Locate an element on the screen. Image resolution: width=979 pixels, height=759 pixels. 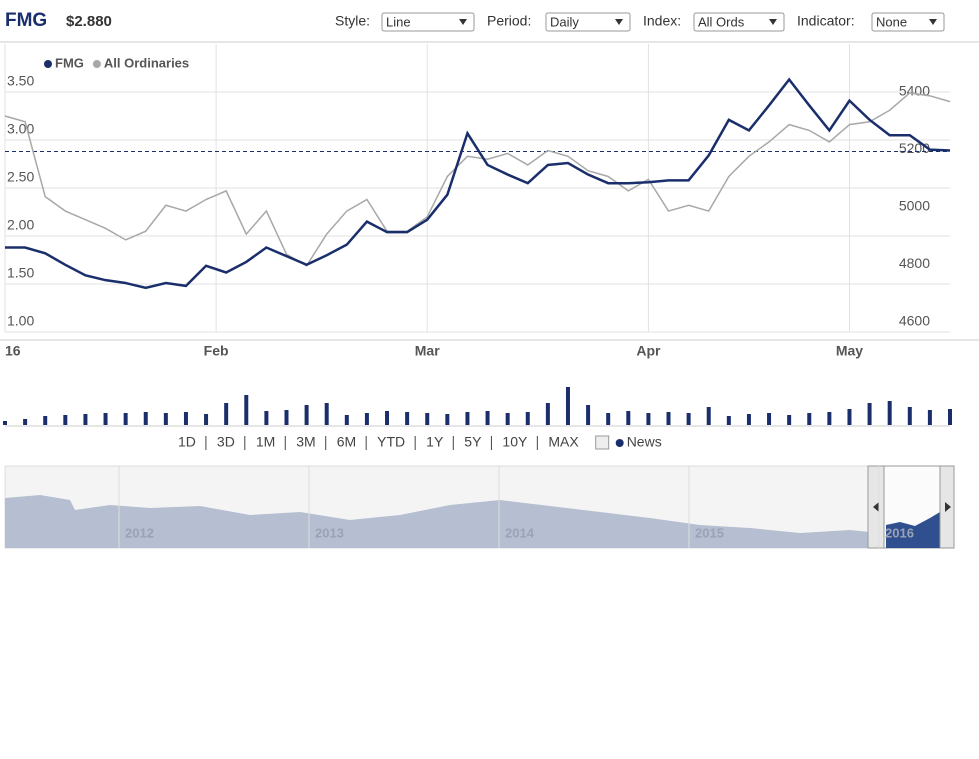
y-tick-label: 3.50 is located at coordinates (20, 81).